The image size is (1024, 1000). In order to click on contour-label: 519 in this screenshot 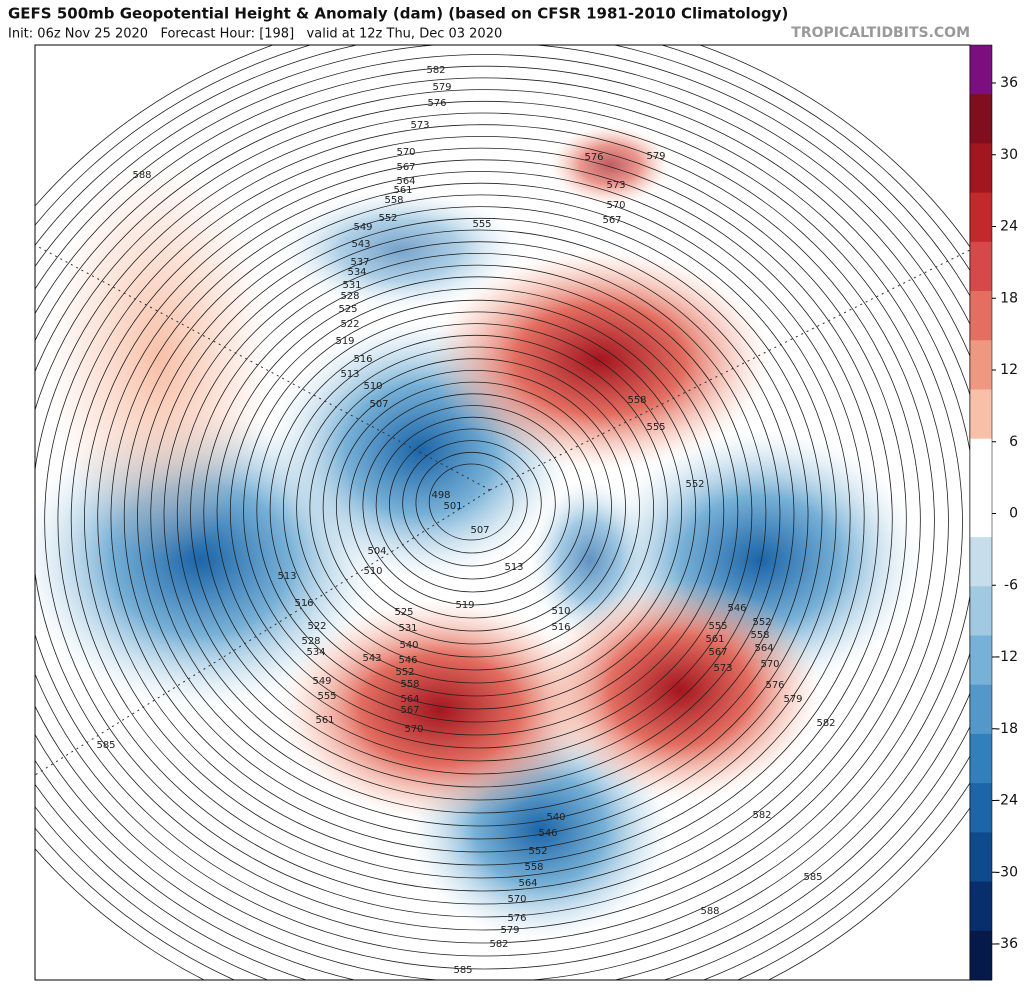, I will do `click(464, 605)`.